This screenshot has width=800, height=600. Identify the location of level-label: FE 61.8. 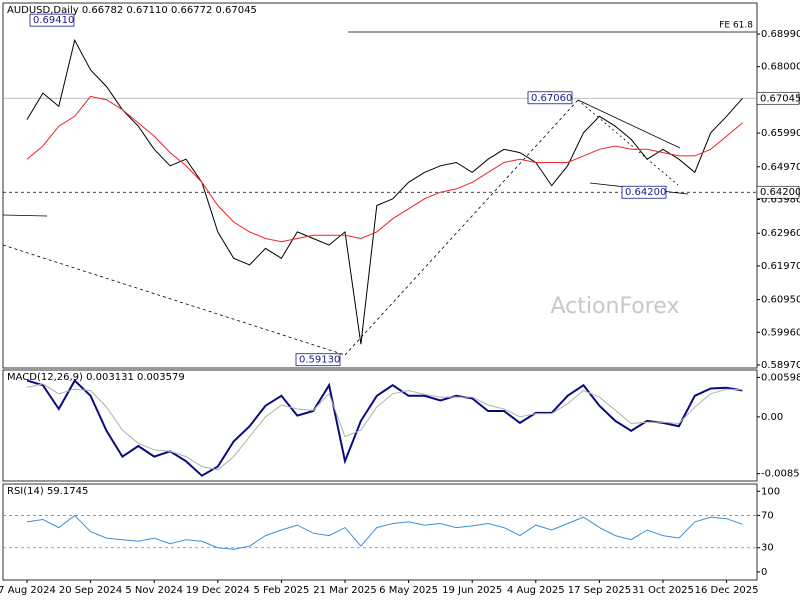
(736, 26).